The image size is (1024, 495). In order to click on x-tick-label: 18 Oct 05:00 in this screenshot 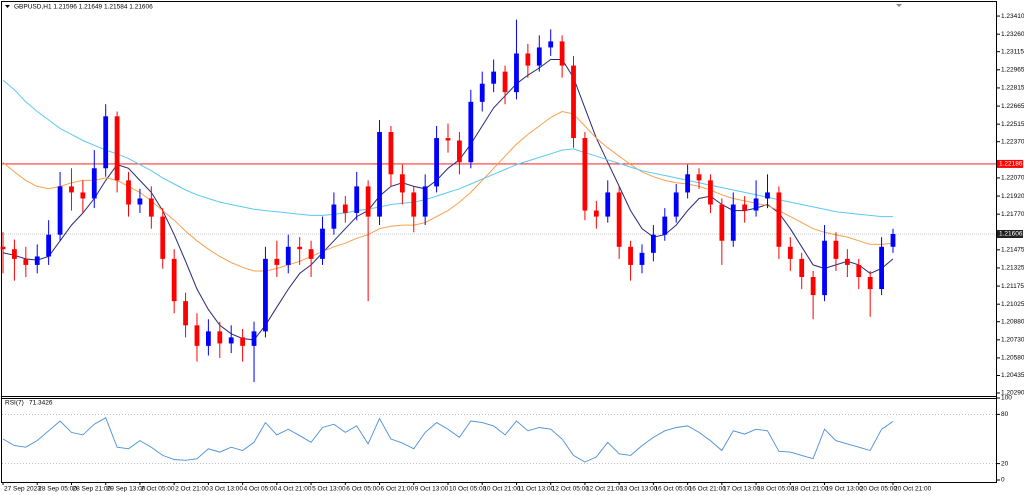, I will do `click(776, 489)`.